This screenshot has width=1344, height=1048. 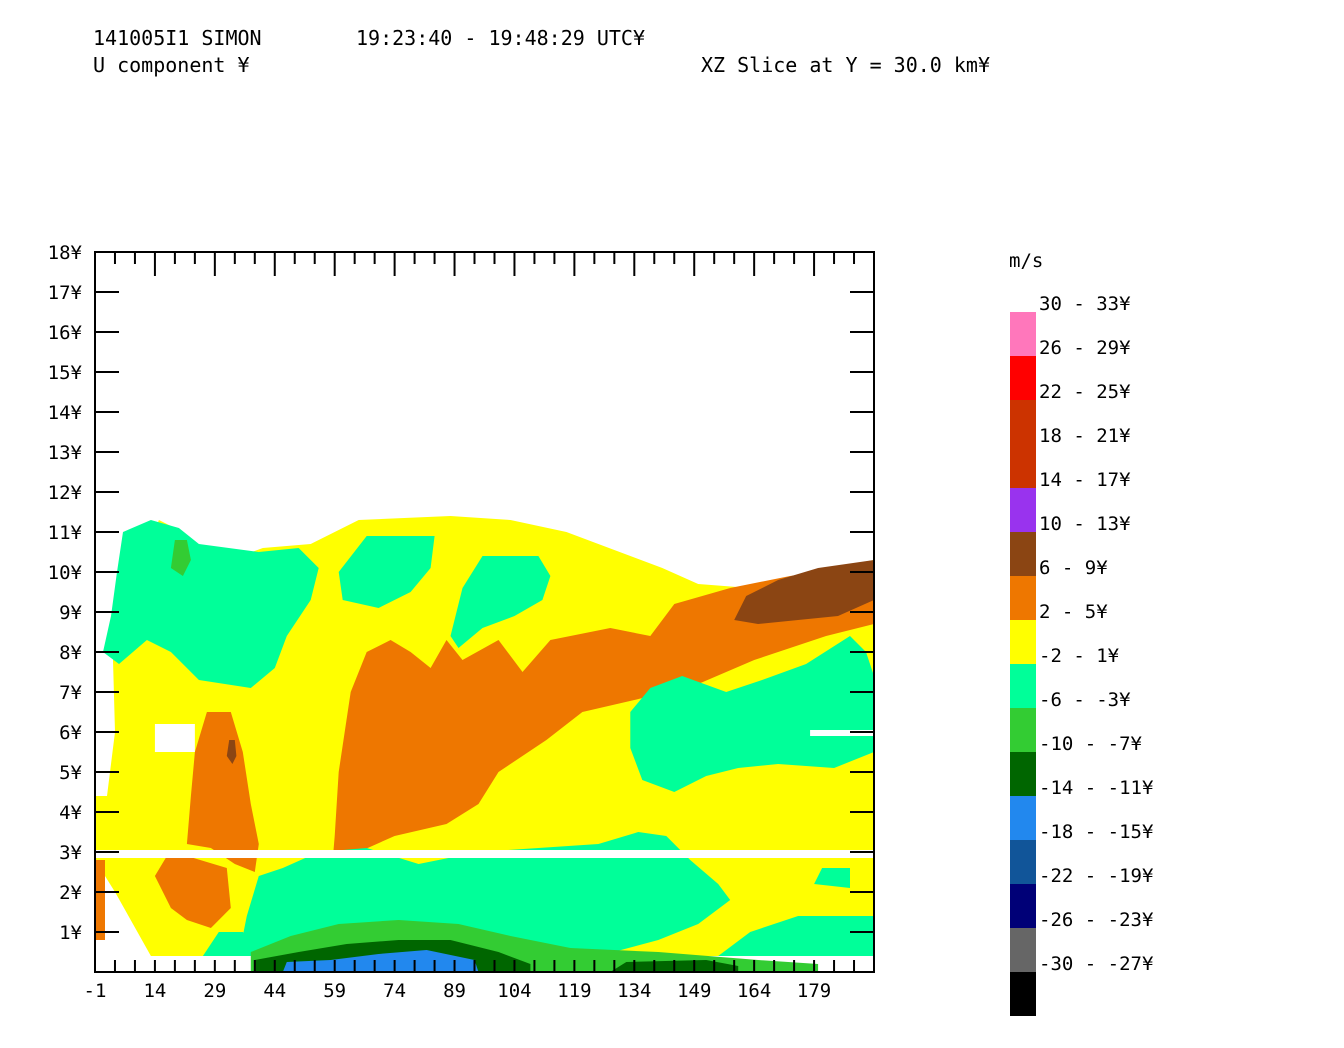 What do you see at coordinates (1085, 436) in the screenshot?
I see `legend-label: 18 - 21¥` at bounding box center [1085, 436].